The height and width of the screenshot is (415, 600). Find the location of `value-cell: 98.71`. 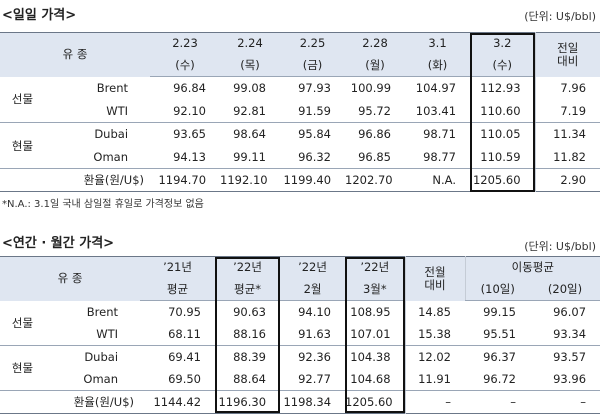

value-cell: 98.71 is located at coordinates (440, 134).